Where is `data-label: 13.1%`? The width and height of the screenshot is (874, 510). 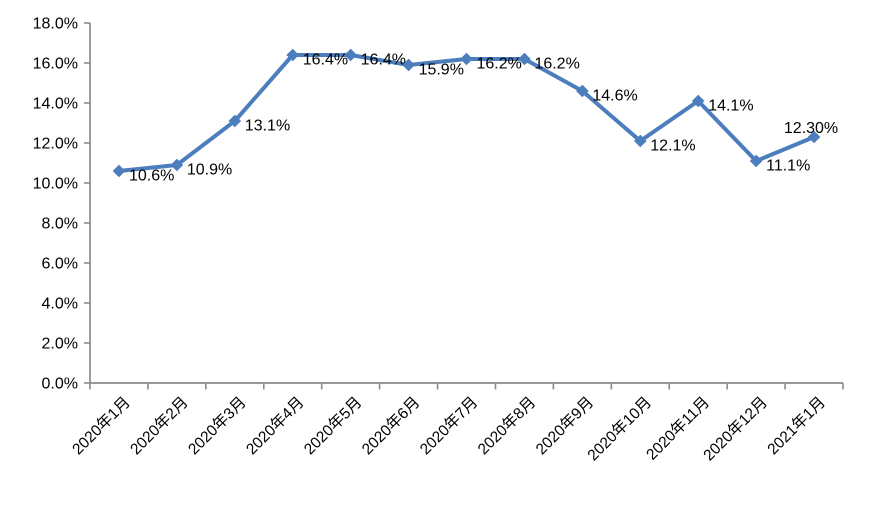
data-label: 13.1% is located at coordinates (267, 126).